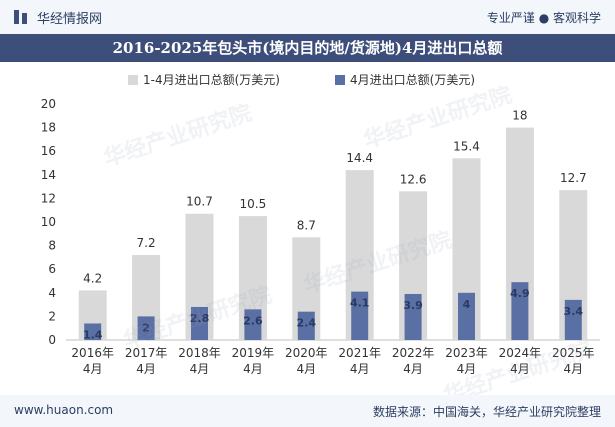 The width and height of the screenshot is (615, 427). What do you see at coordinates (48, 128) in the screenshot?
I see `y-tick-label: 18` at bounding box center [48, 128].